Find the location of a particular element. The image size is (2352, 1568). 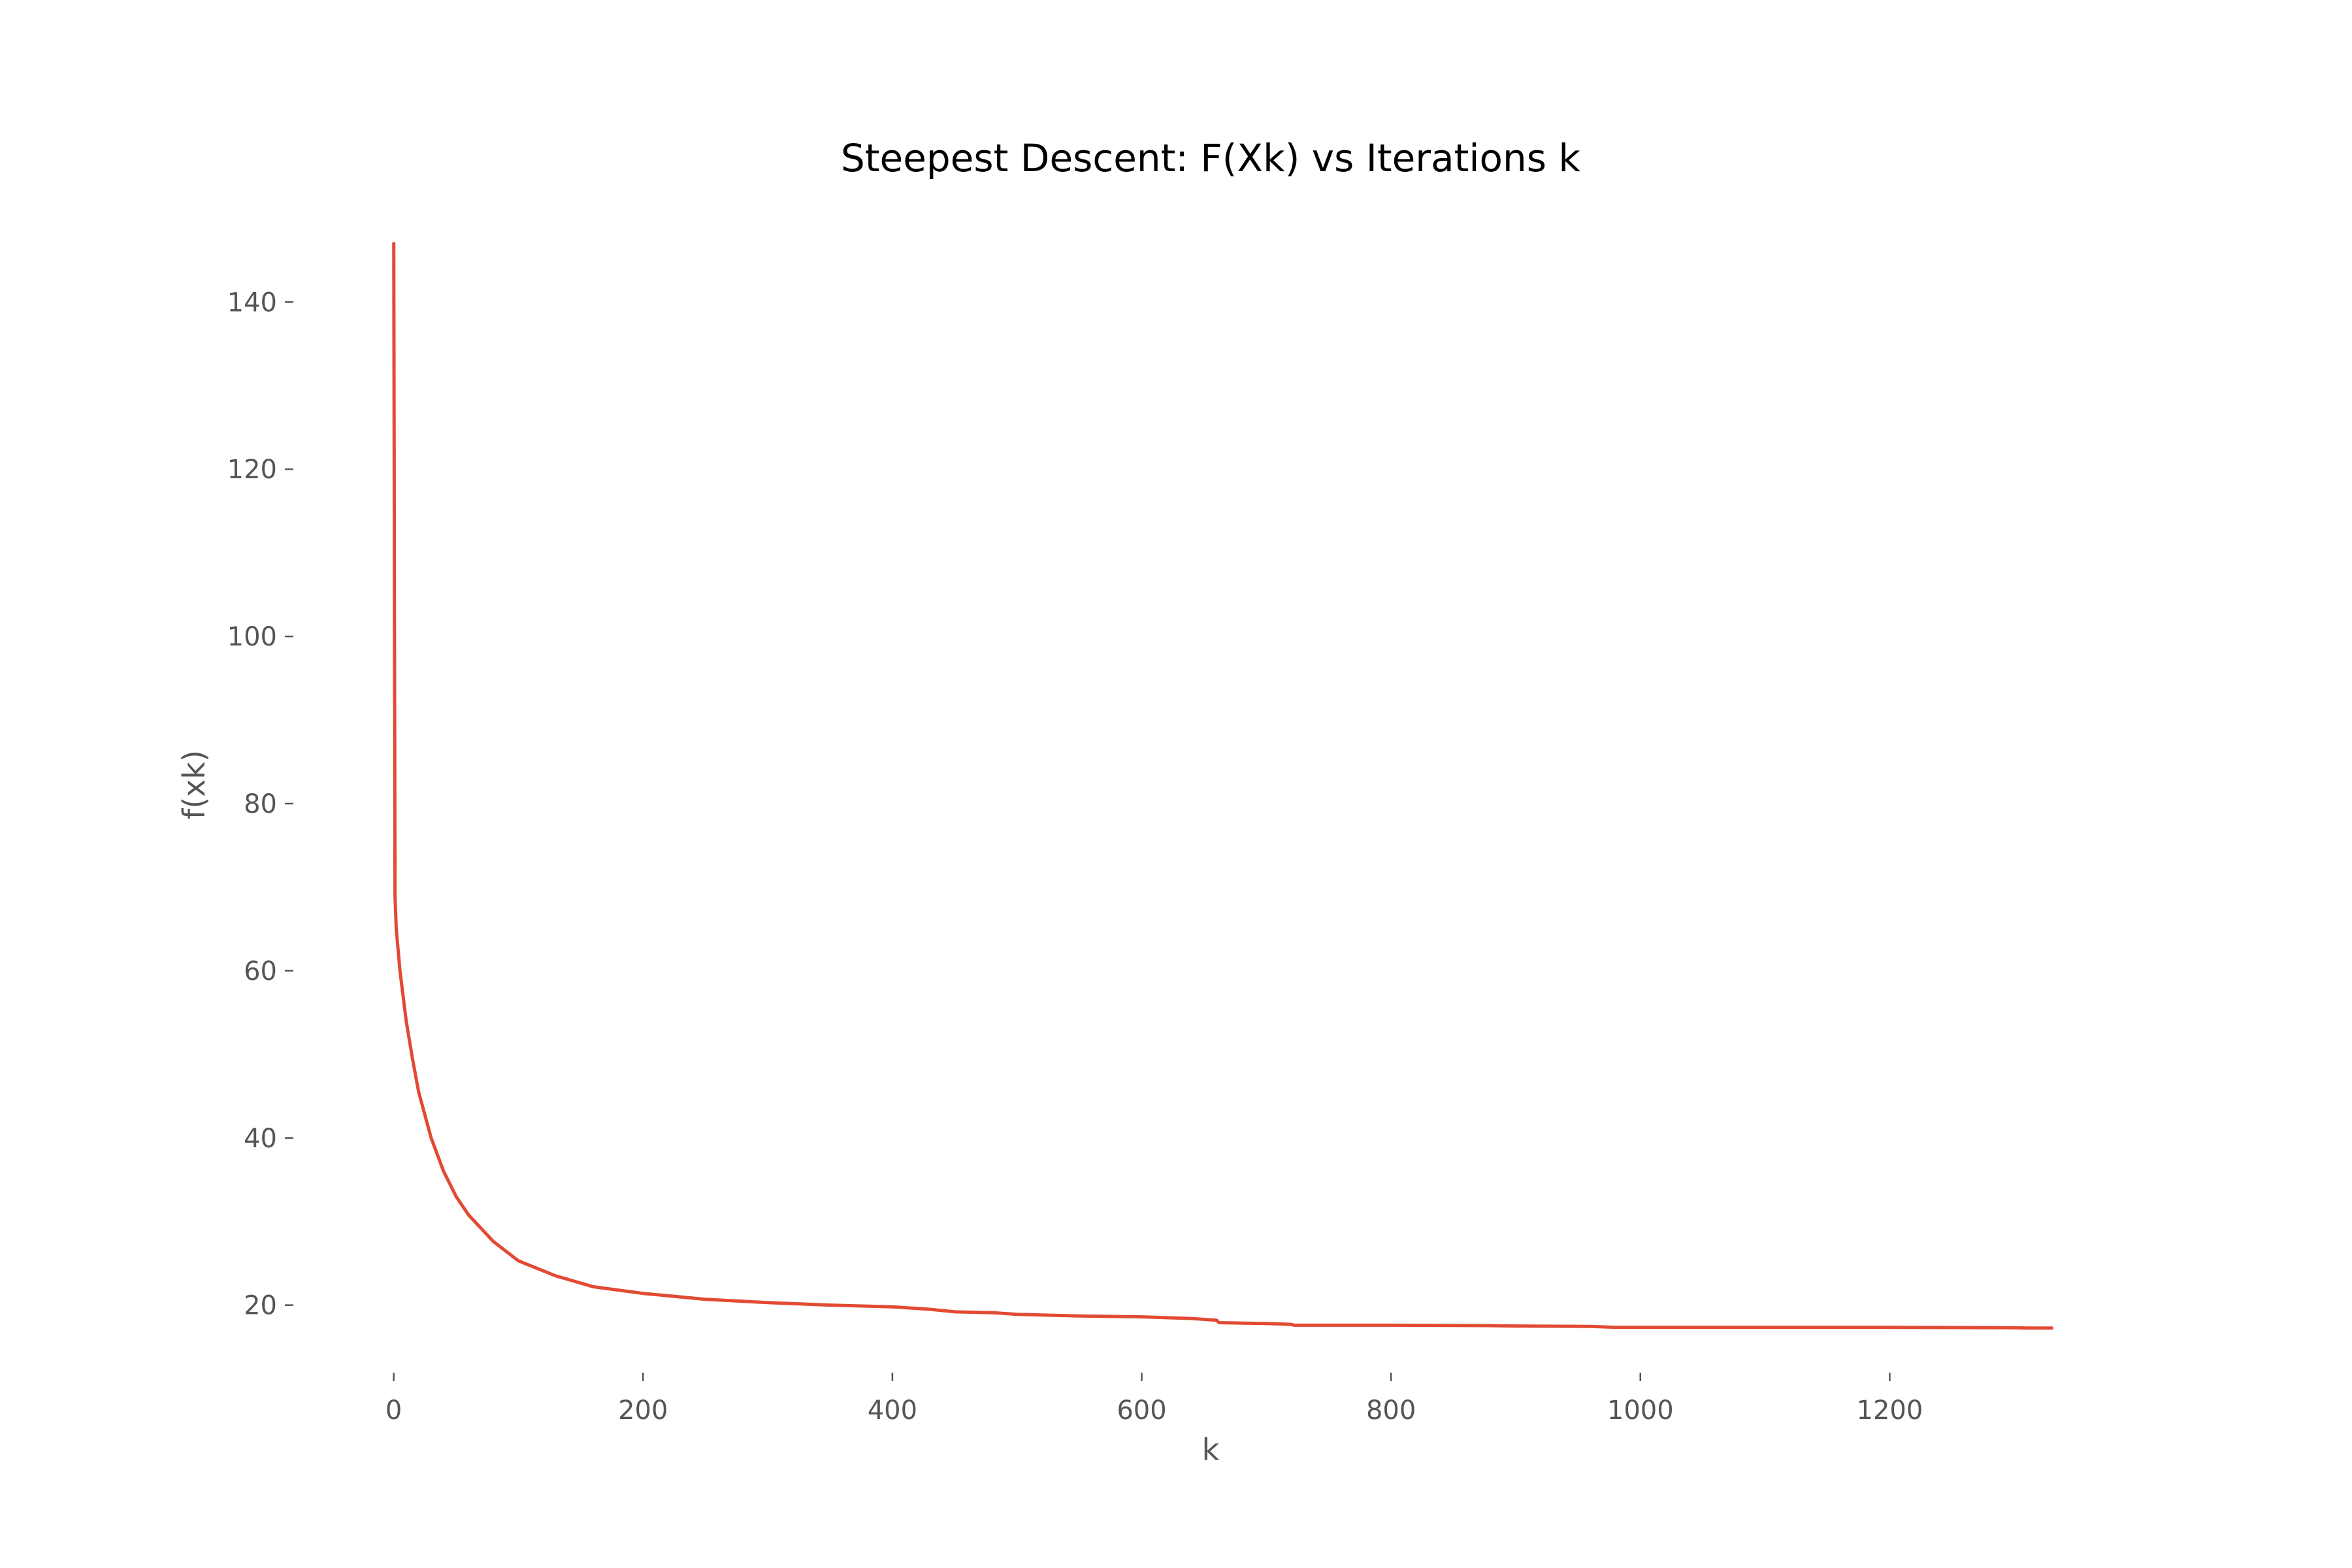

chart-title: Steepest Descent: F(Xk) vs Iterations k is located at coordinates (1210, 158).